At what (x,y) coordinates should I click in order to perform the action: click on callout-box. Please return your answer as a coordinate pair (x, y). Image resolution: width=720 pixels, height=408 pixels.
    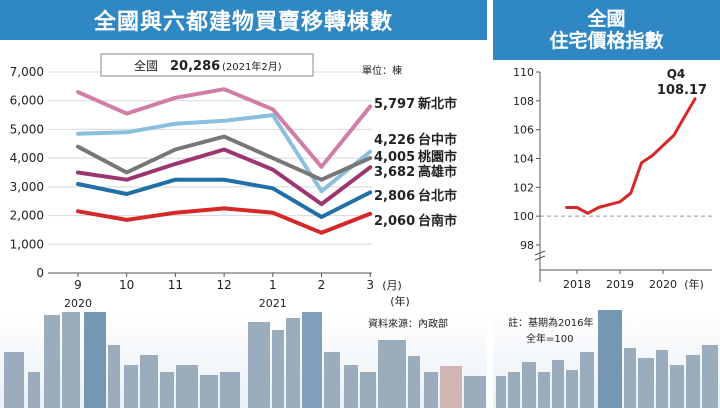
    Looking at the image, I should click on (207, 65).